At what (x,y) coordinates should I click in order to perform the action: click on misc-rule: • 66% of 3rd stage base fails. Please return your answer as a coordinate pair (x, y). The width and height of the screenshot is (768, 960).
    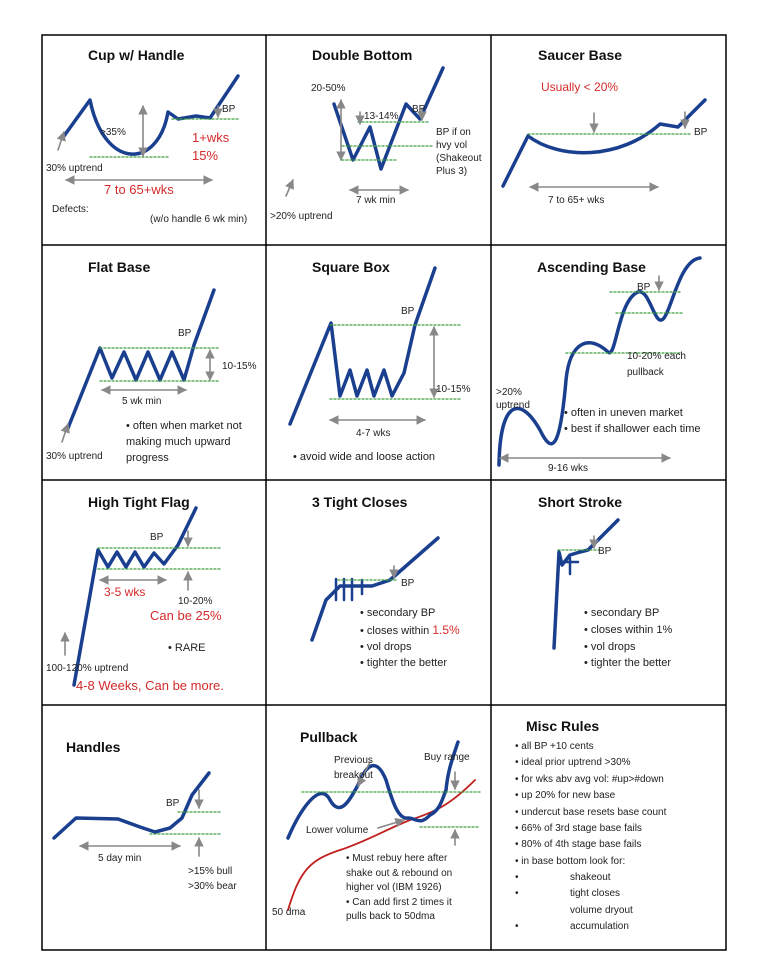
    Looking at the image, I should click on (578, 828).